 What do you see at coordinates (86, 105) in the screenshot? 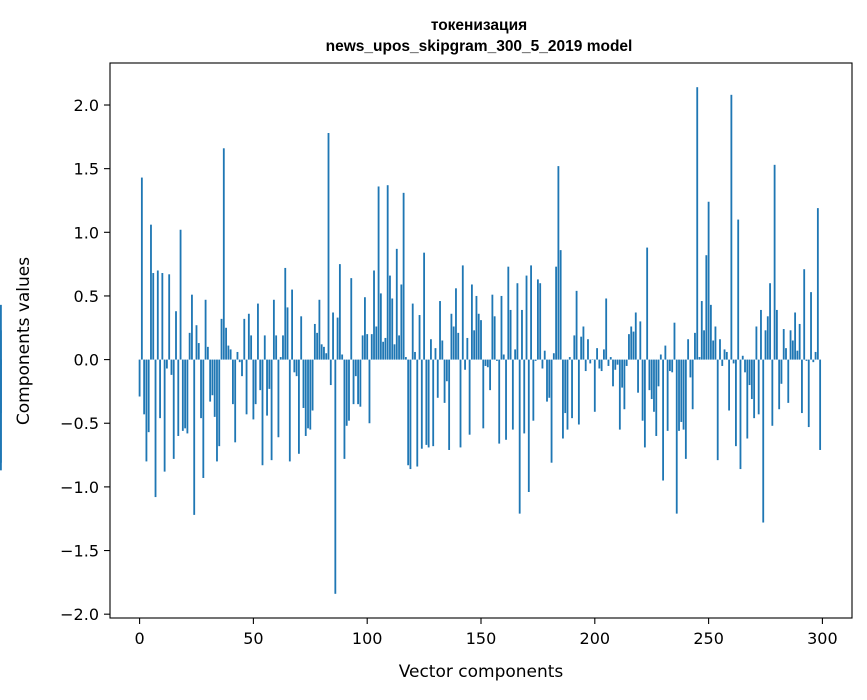
I see `y-tick-label: 2.0` at bounding box center [86, 105].